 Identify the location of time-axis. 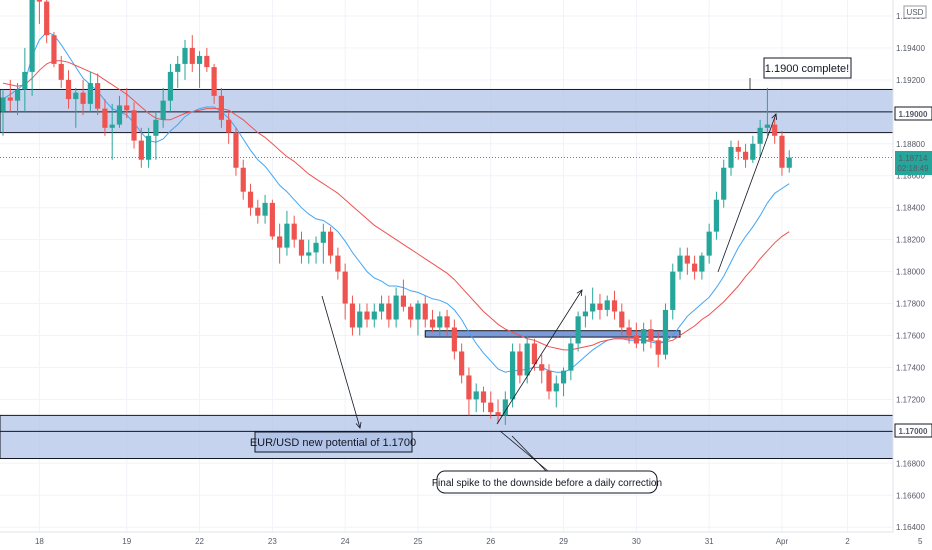
(446, 541).